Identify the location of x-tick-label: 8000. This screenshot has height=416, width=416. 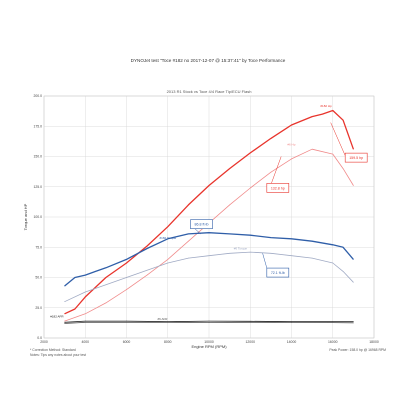
(168, 342).